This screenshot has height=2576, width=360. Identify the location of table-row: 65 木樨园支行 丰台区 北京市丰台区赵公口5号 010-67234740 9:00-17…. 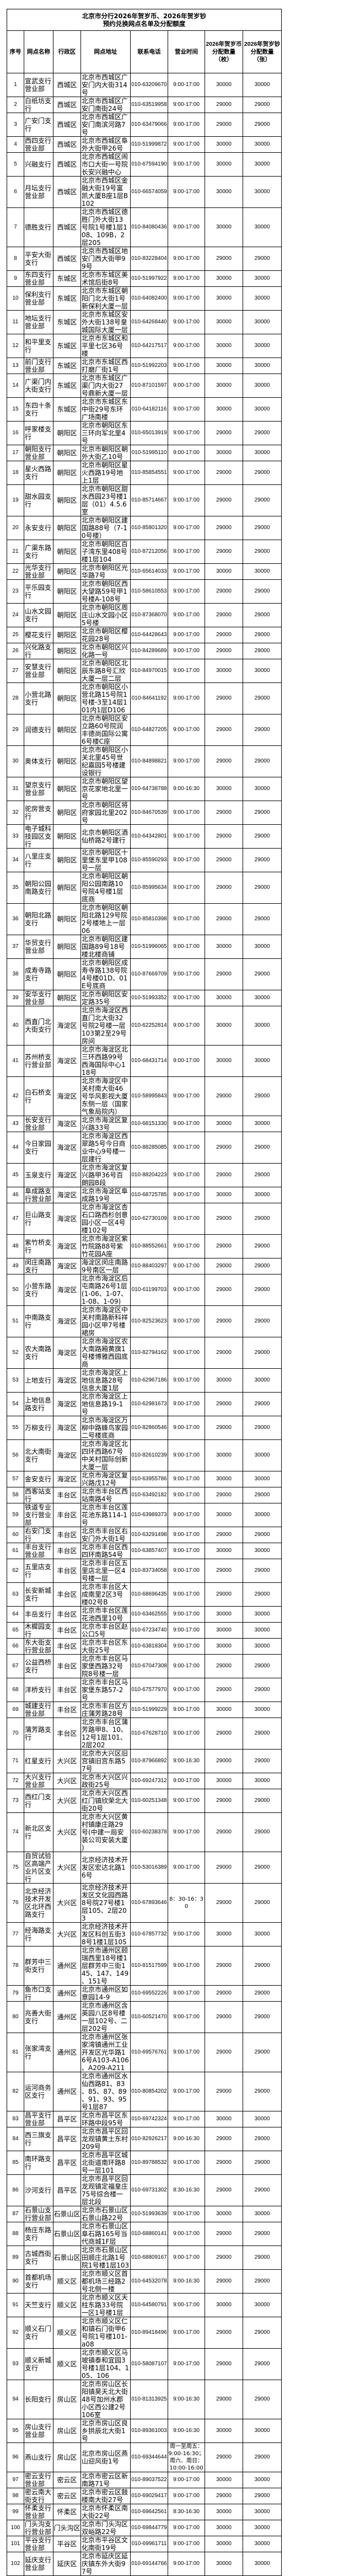
(144, 1630).